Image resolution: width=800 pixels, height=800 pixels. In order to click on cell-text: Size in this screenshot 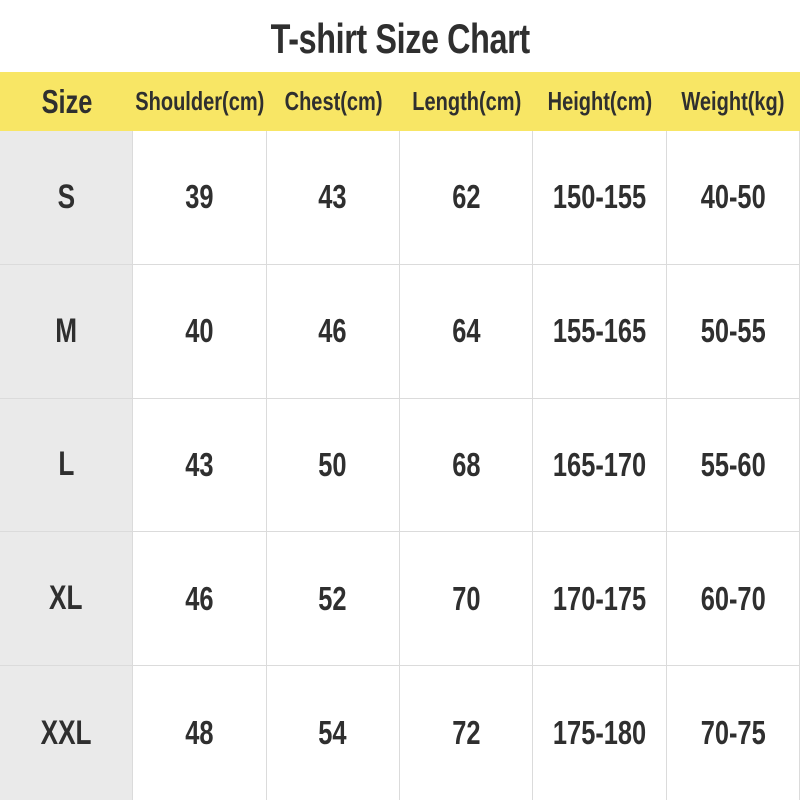, I will do `click(67, 101)`.